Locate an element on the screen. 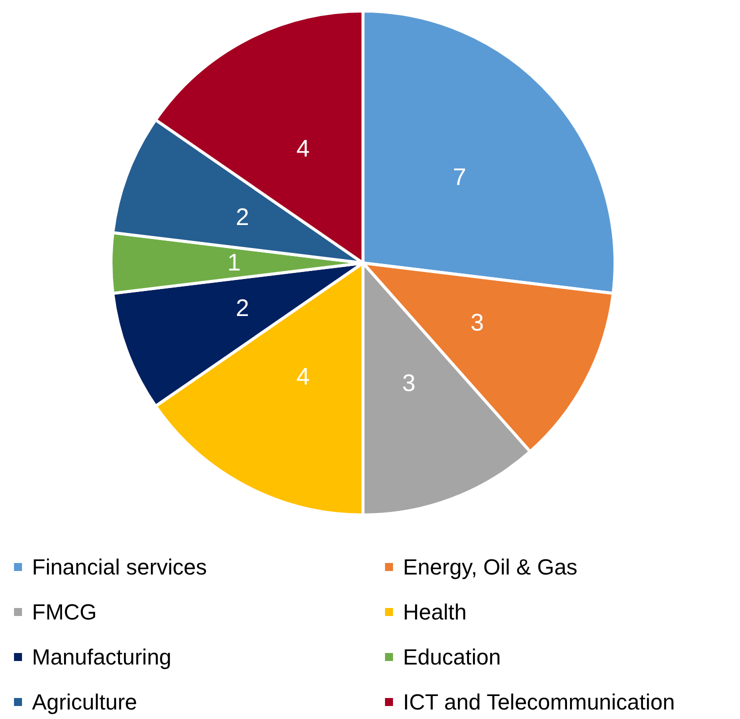  legend-label: Education is located at coordinates (452, 657).